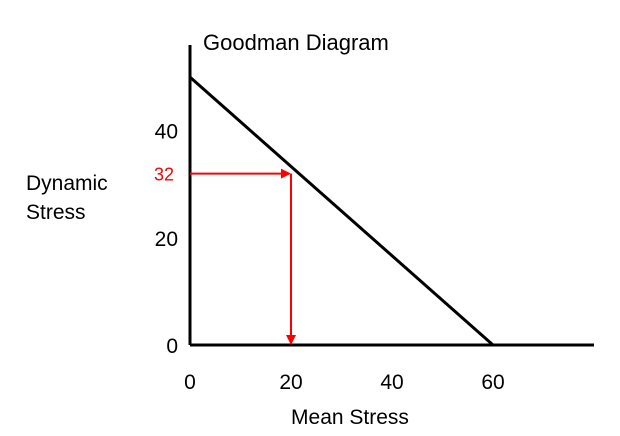 This screenshot has width=620, height=436. I want to click on y-axis-label-line-1: Dynamic, so click(67, 183).